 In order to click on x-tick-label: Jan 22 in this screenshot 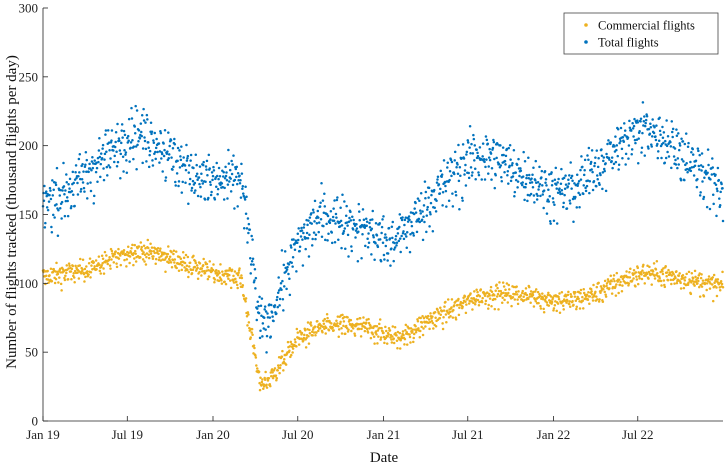, I will do `click(554, 434)`.